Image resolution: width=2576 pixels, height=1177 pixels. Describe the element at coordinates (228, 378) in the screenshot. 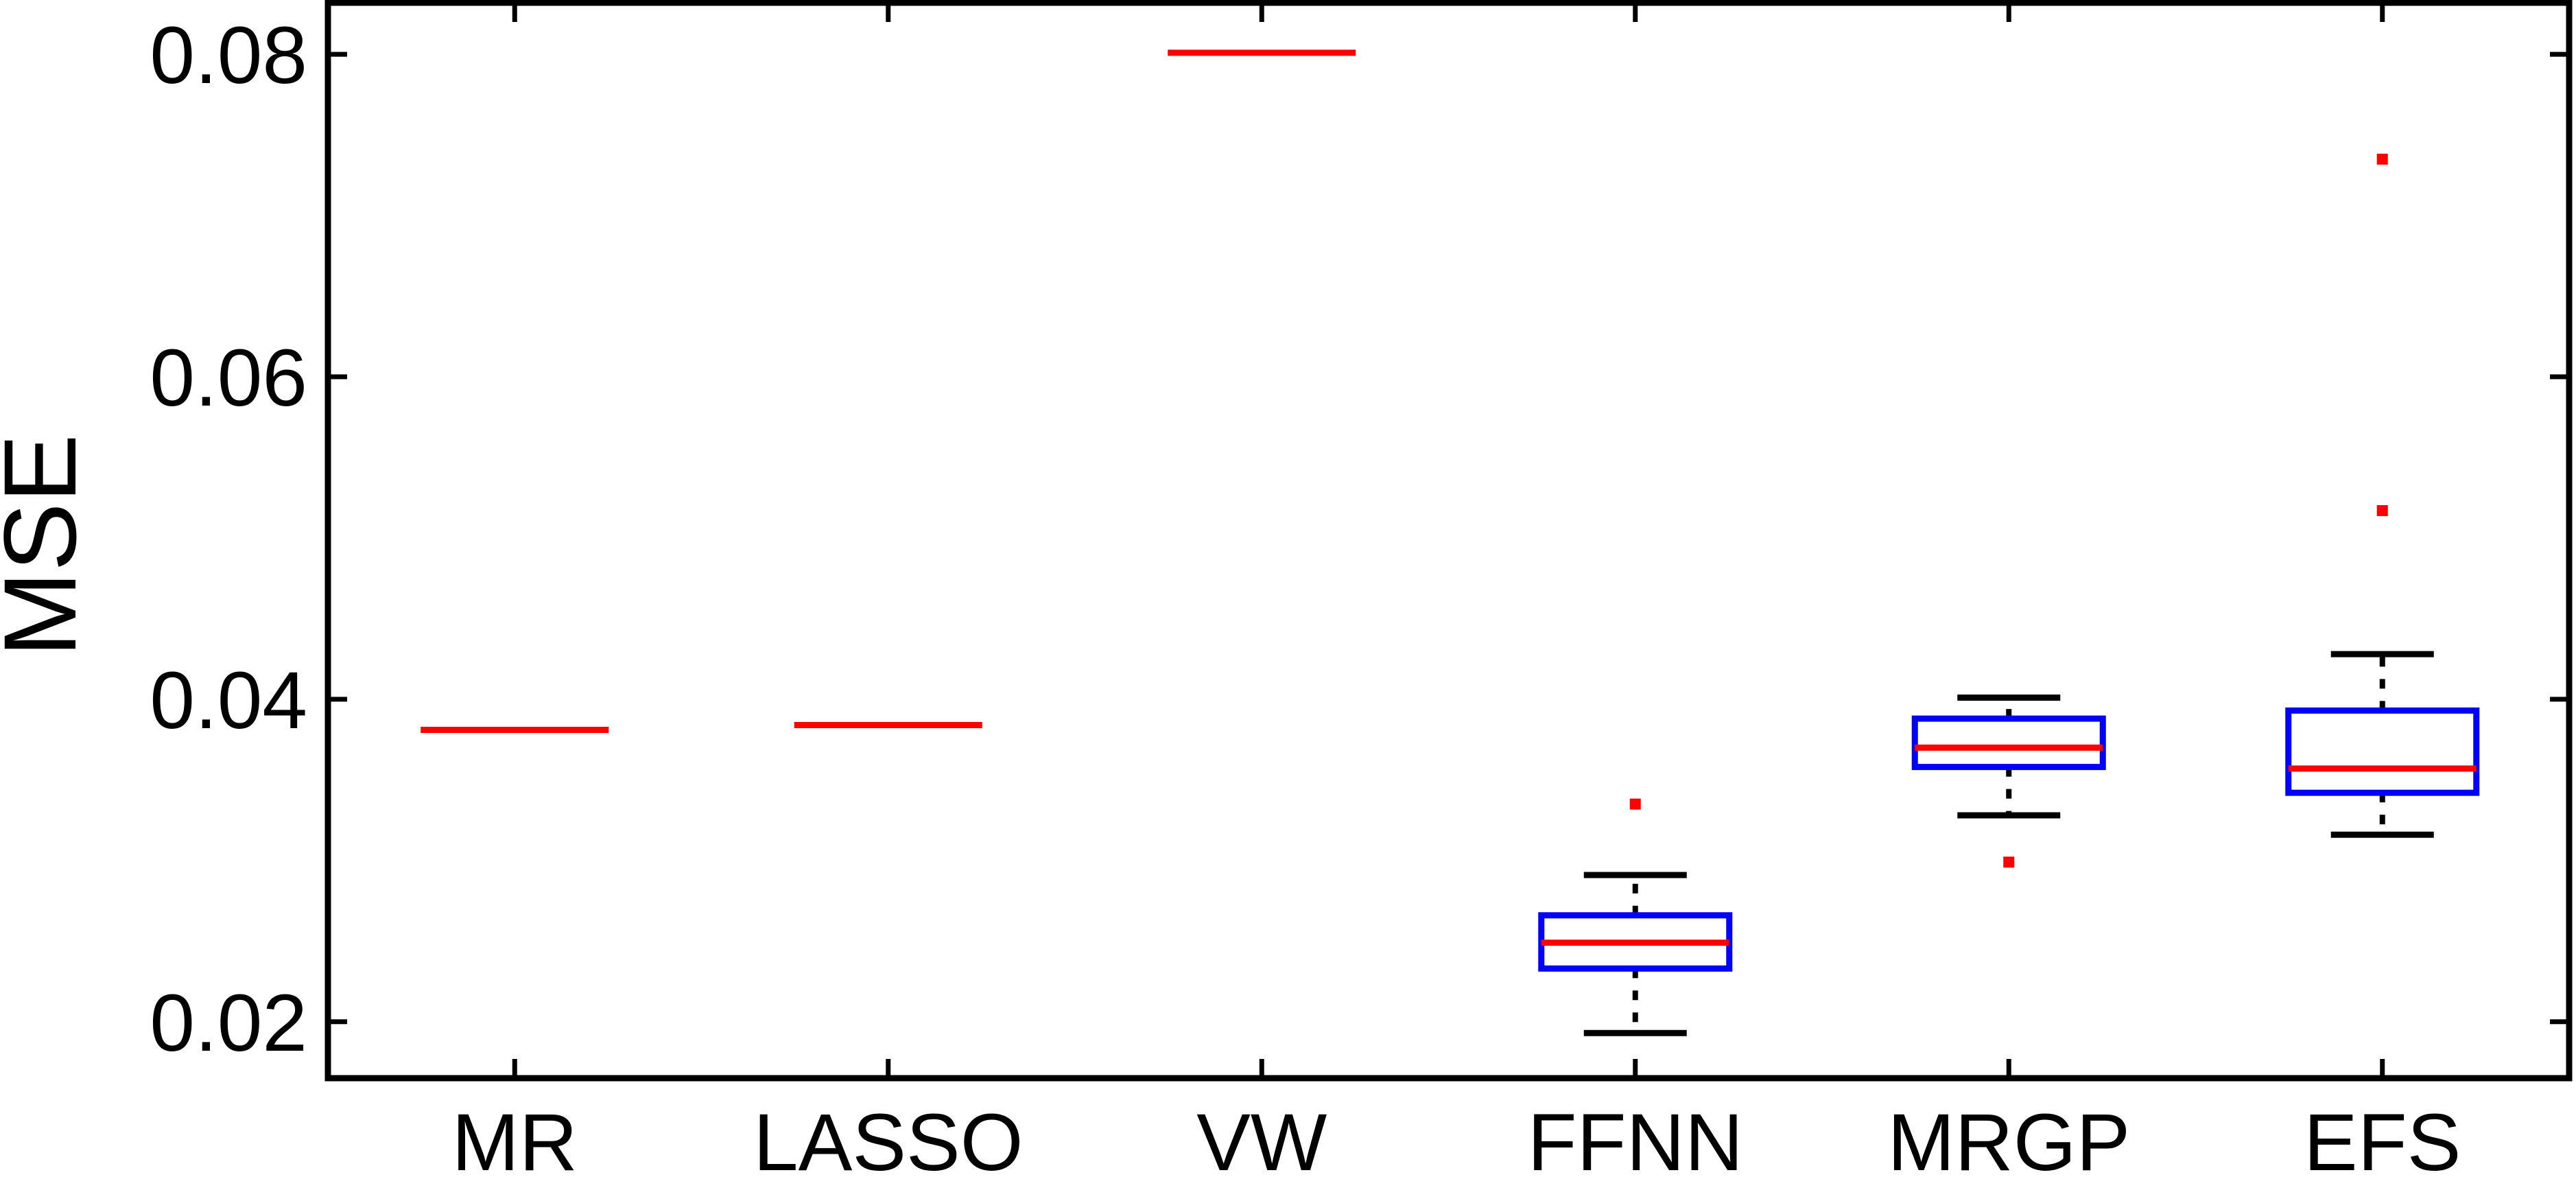

I see `y-tick-label: 0.06` at that location.